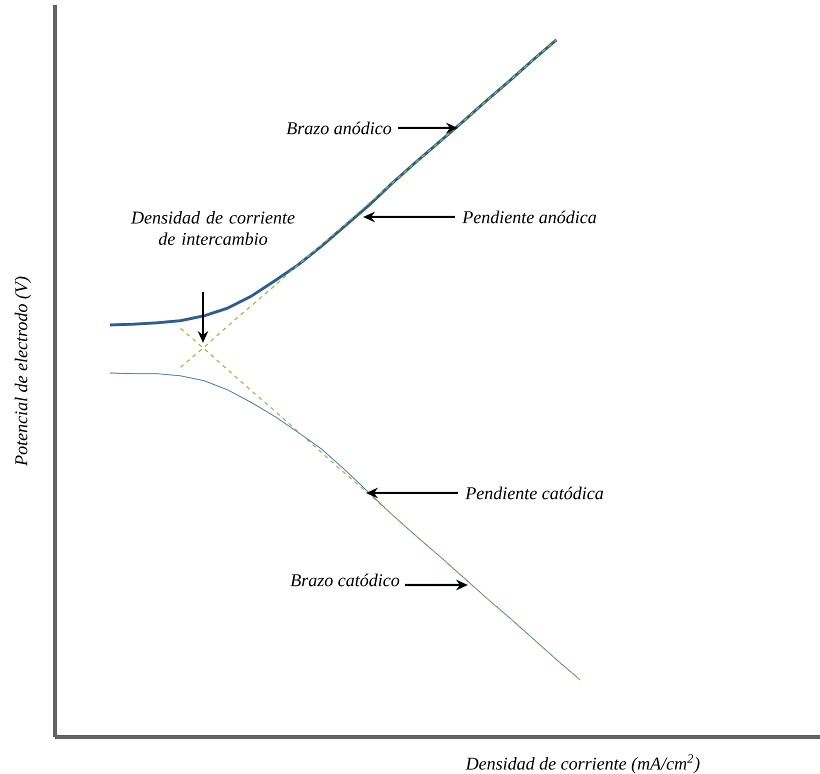 The height and width of the screenshot is (774, 820). What do you see at coordinates (529, 217) in the screenshot?
I see `annotation: Pendiente anódica` at bounding box center [529, 217].